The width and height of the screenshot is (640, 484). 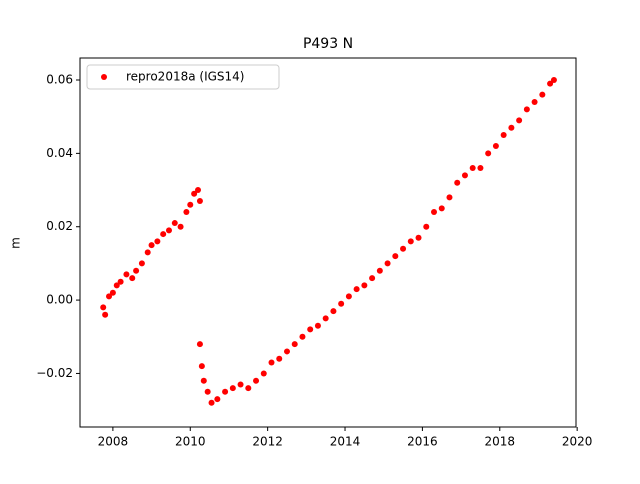 What do you see at coordinates (190, 442) in the screenshot?
I see `x-tick-label: 2010` at bounding box center [190, 442].